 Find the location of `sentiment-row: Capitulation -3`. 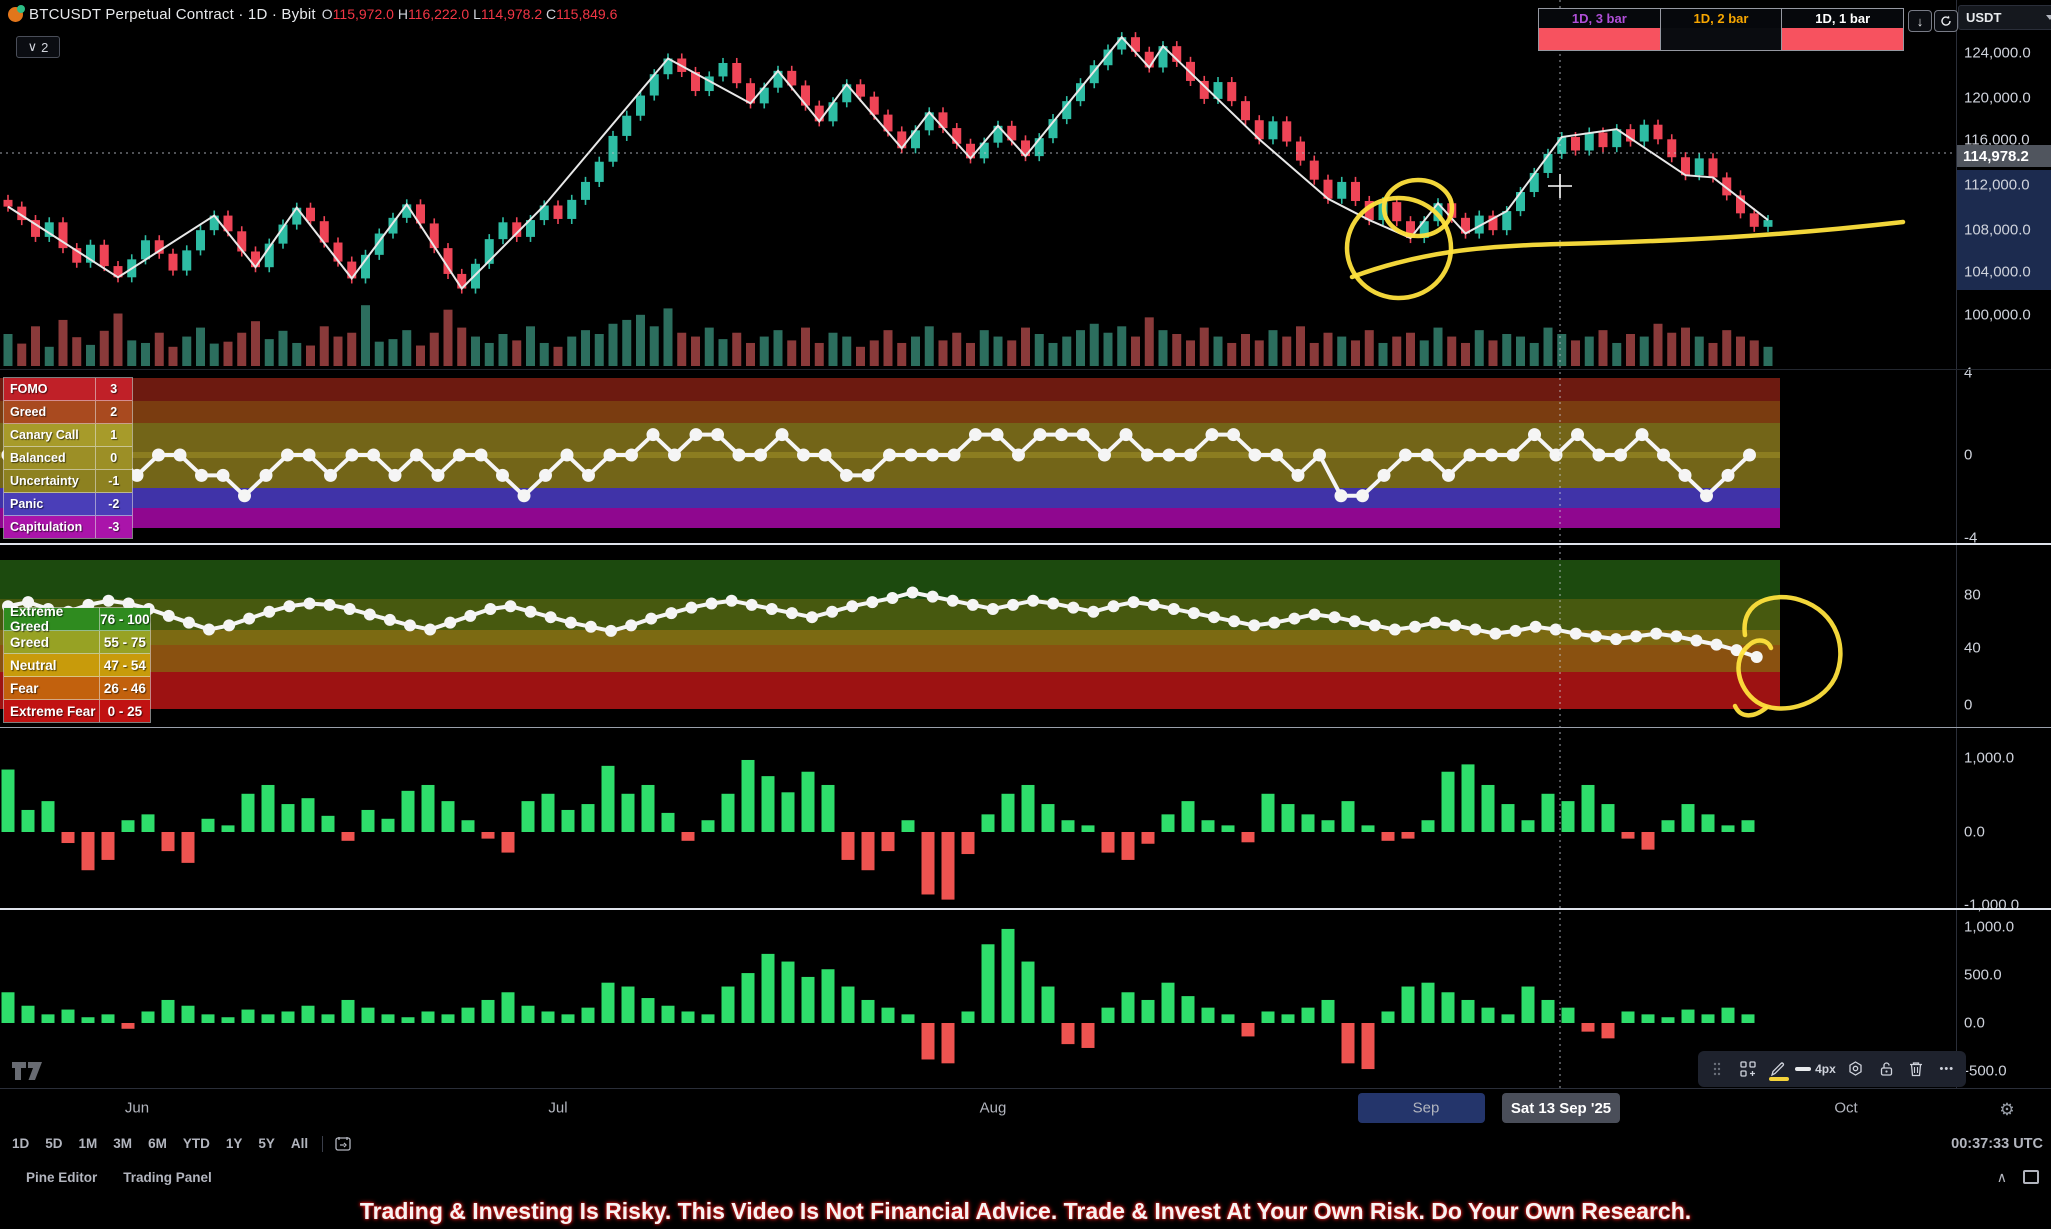

sentiment-row: Capitulation -3 is located at coordinates (68, 527).